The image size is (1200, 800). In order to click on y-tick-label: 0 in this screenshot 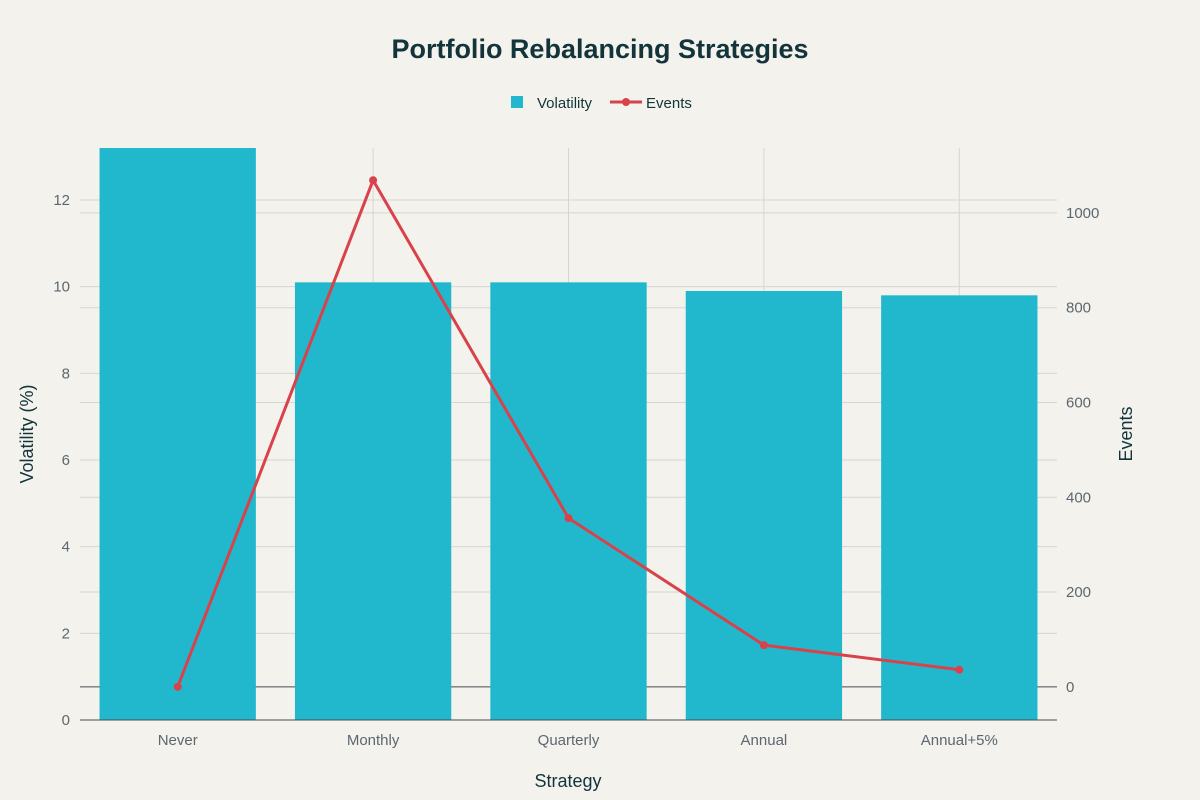, I will do `click(66, 720)`.